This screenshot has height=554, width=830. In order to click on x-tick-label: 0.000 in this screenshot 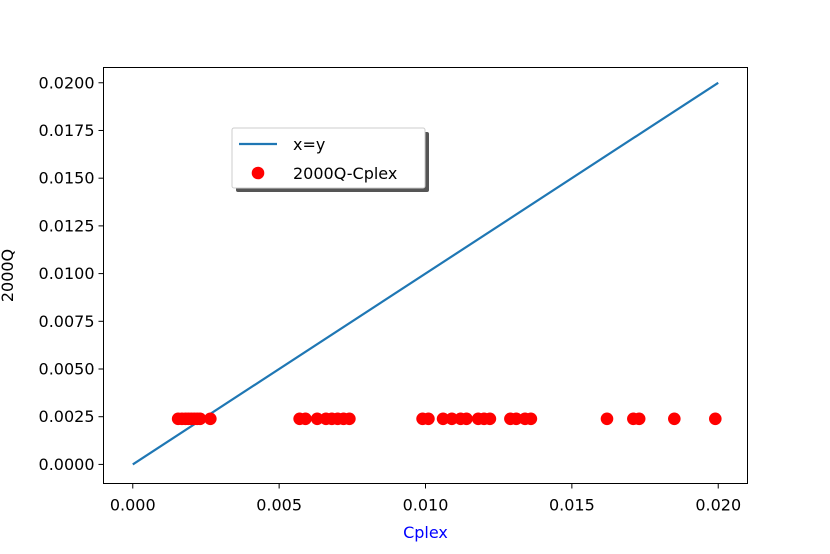, I will do `click(133, 505)`.